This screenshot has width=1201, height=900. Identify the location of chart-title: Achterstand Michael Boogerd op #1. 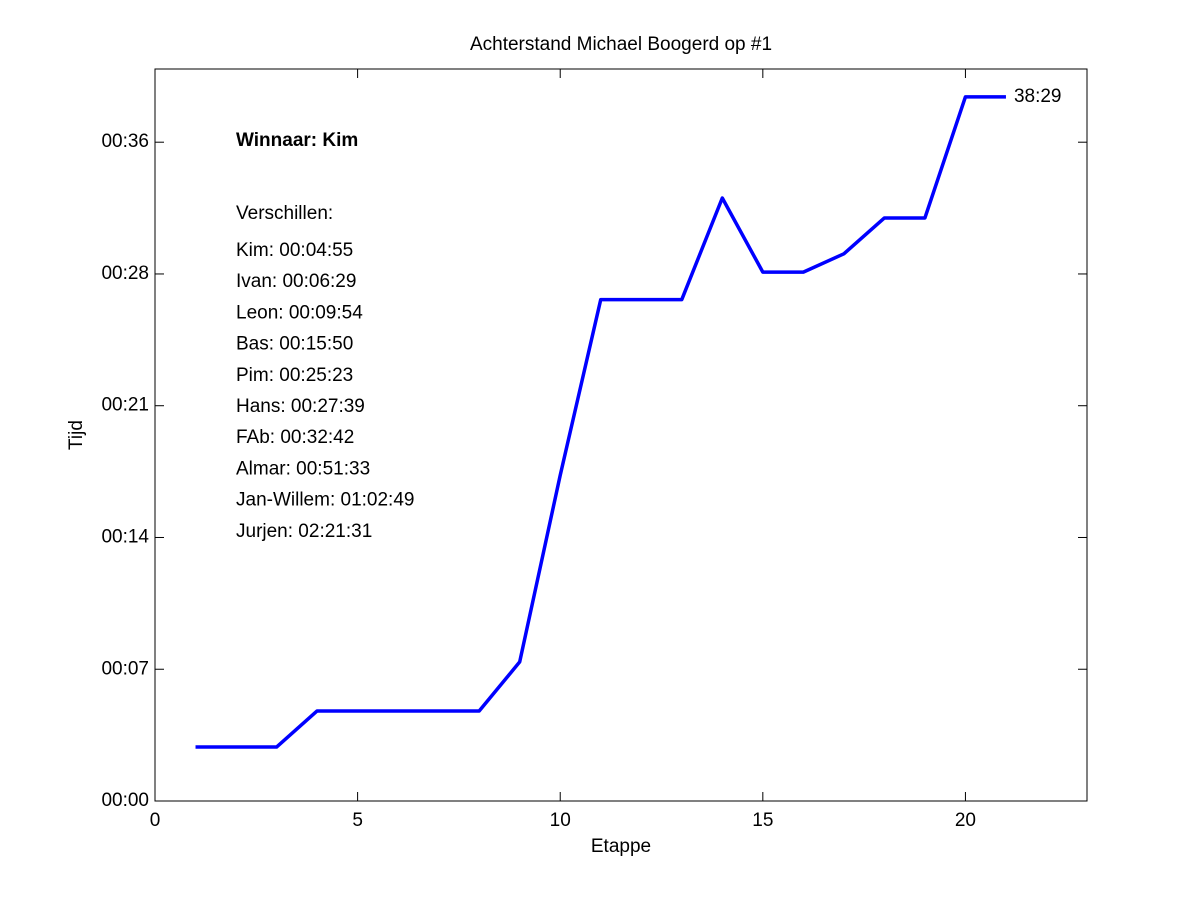
(621, 44).